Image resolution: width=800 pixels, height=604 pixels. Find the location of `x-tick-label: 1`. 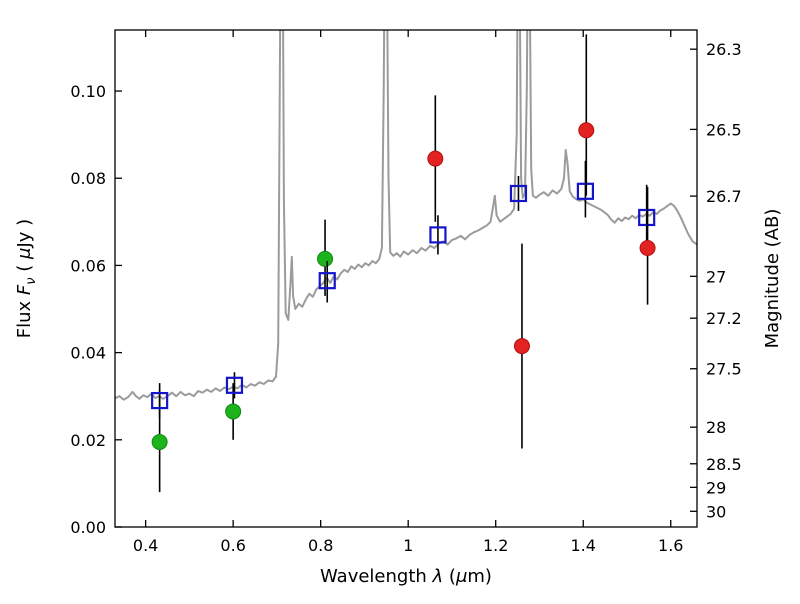

x-tick-label: 1 is located at coordinates (408, 545).